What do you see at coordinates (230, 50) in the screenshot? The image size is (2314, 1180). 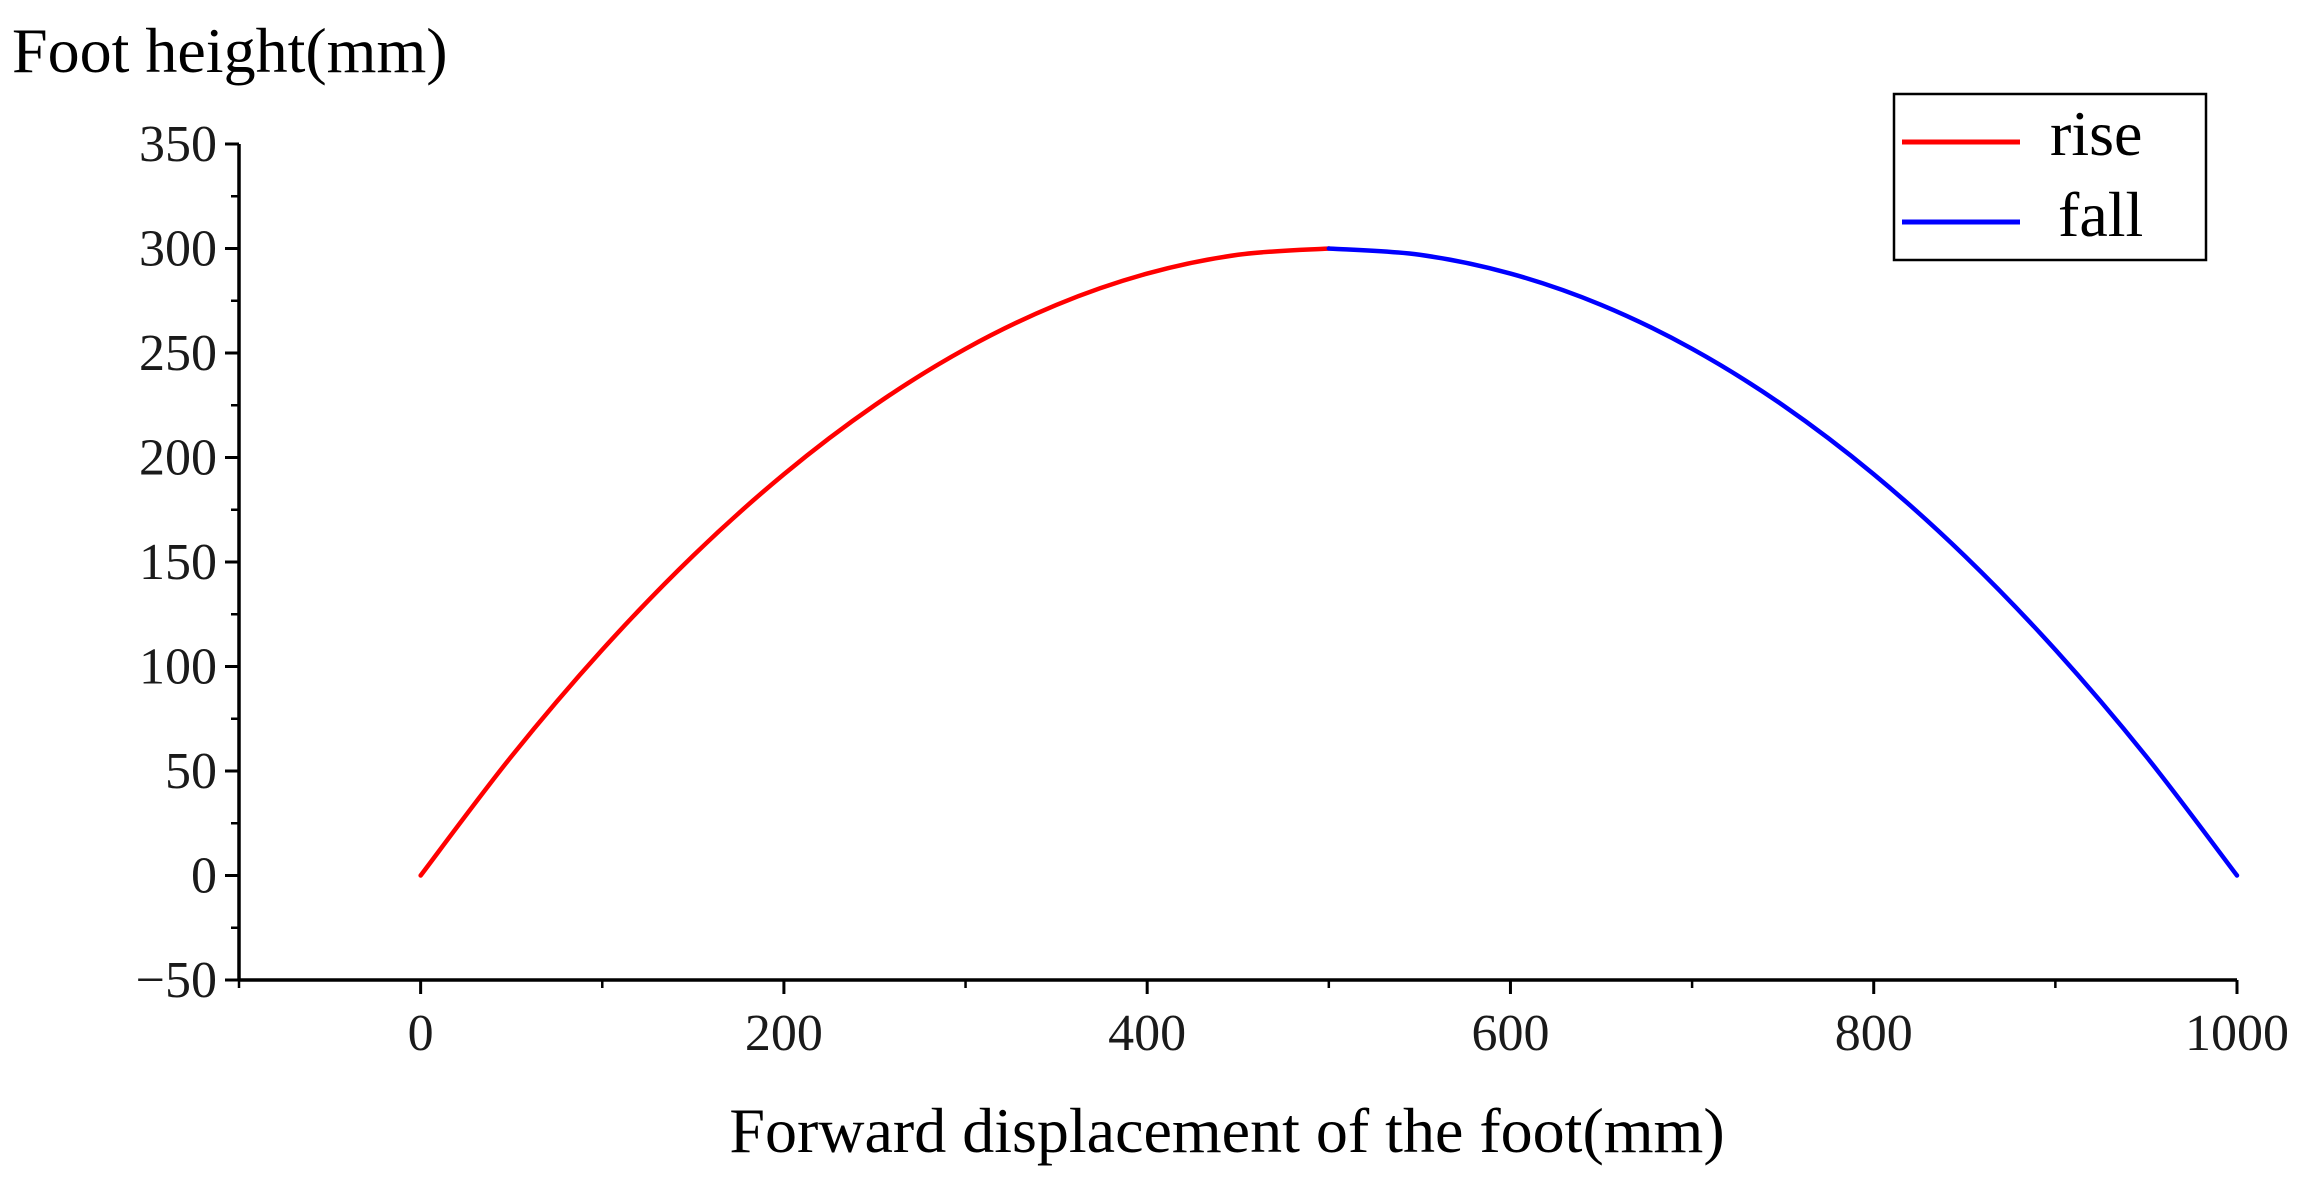 I see `y-axis-title: Foot height(mm)` at bounding box center [230, 50].